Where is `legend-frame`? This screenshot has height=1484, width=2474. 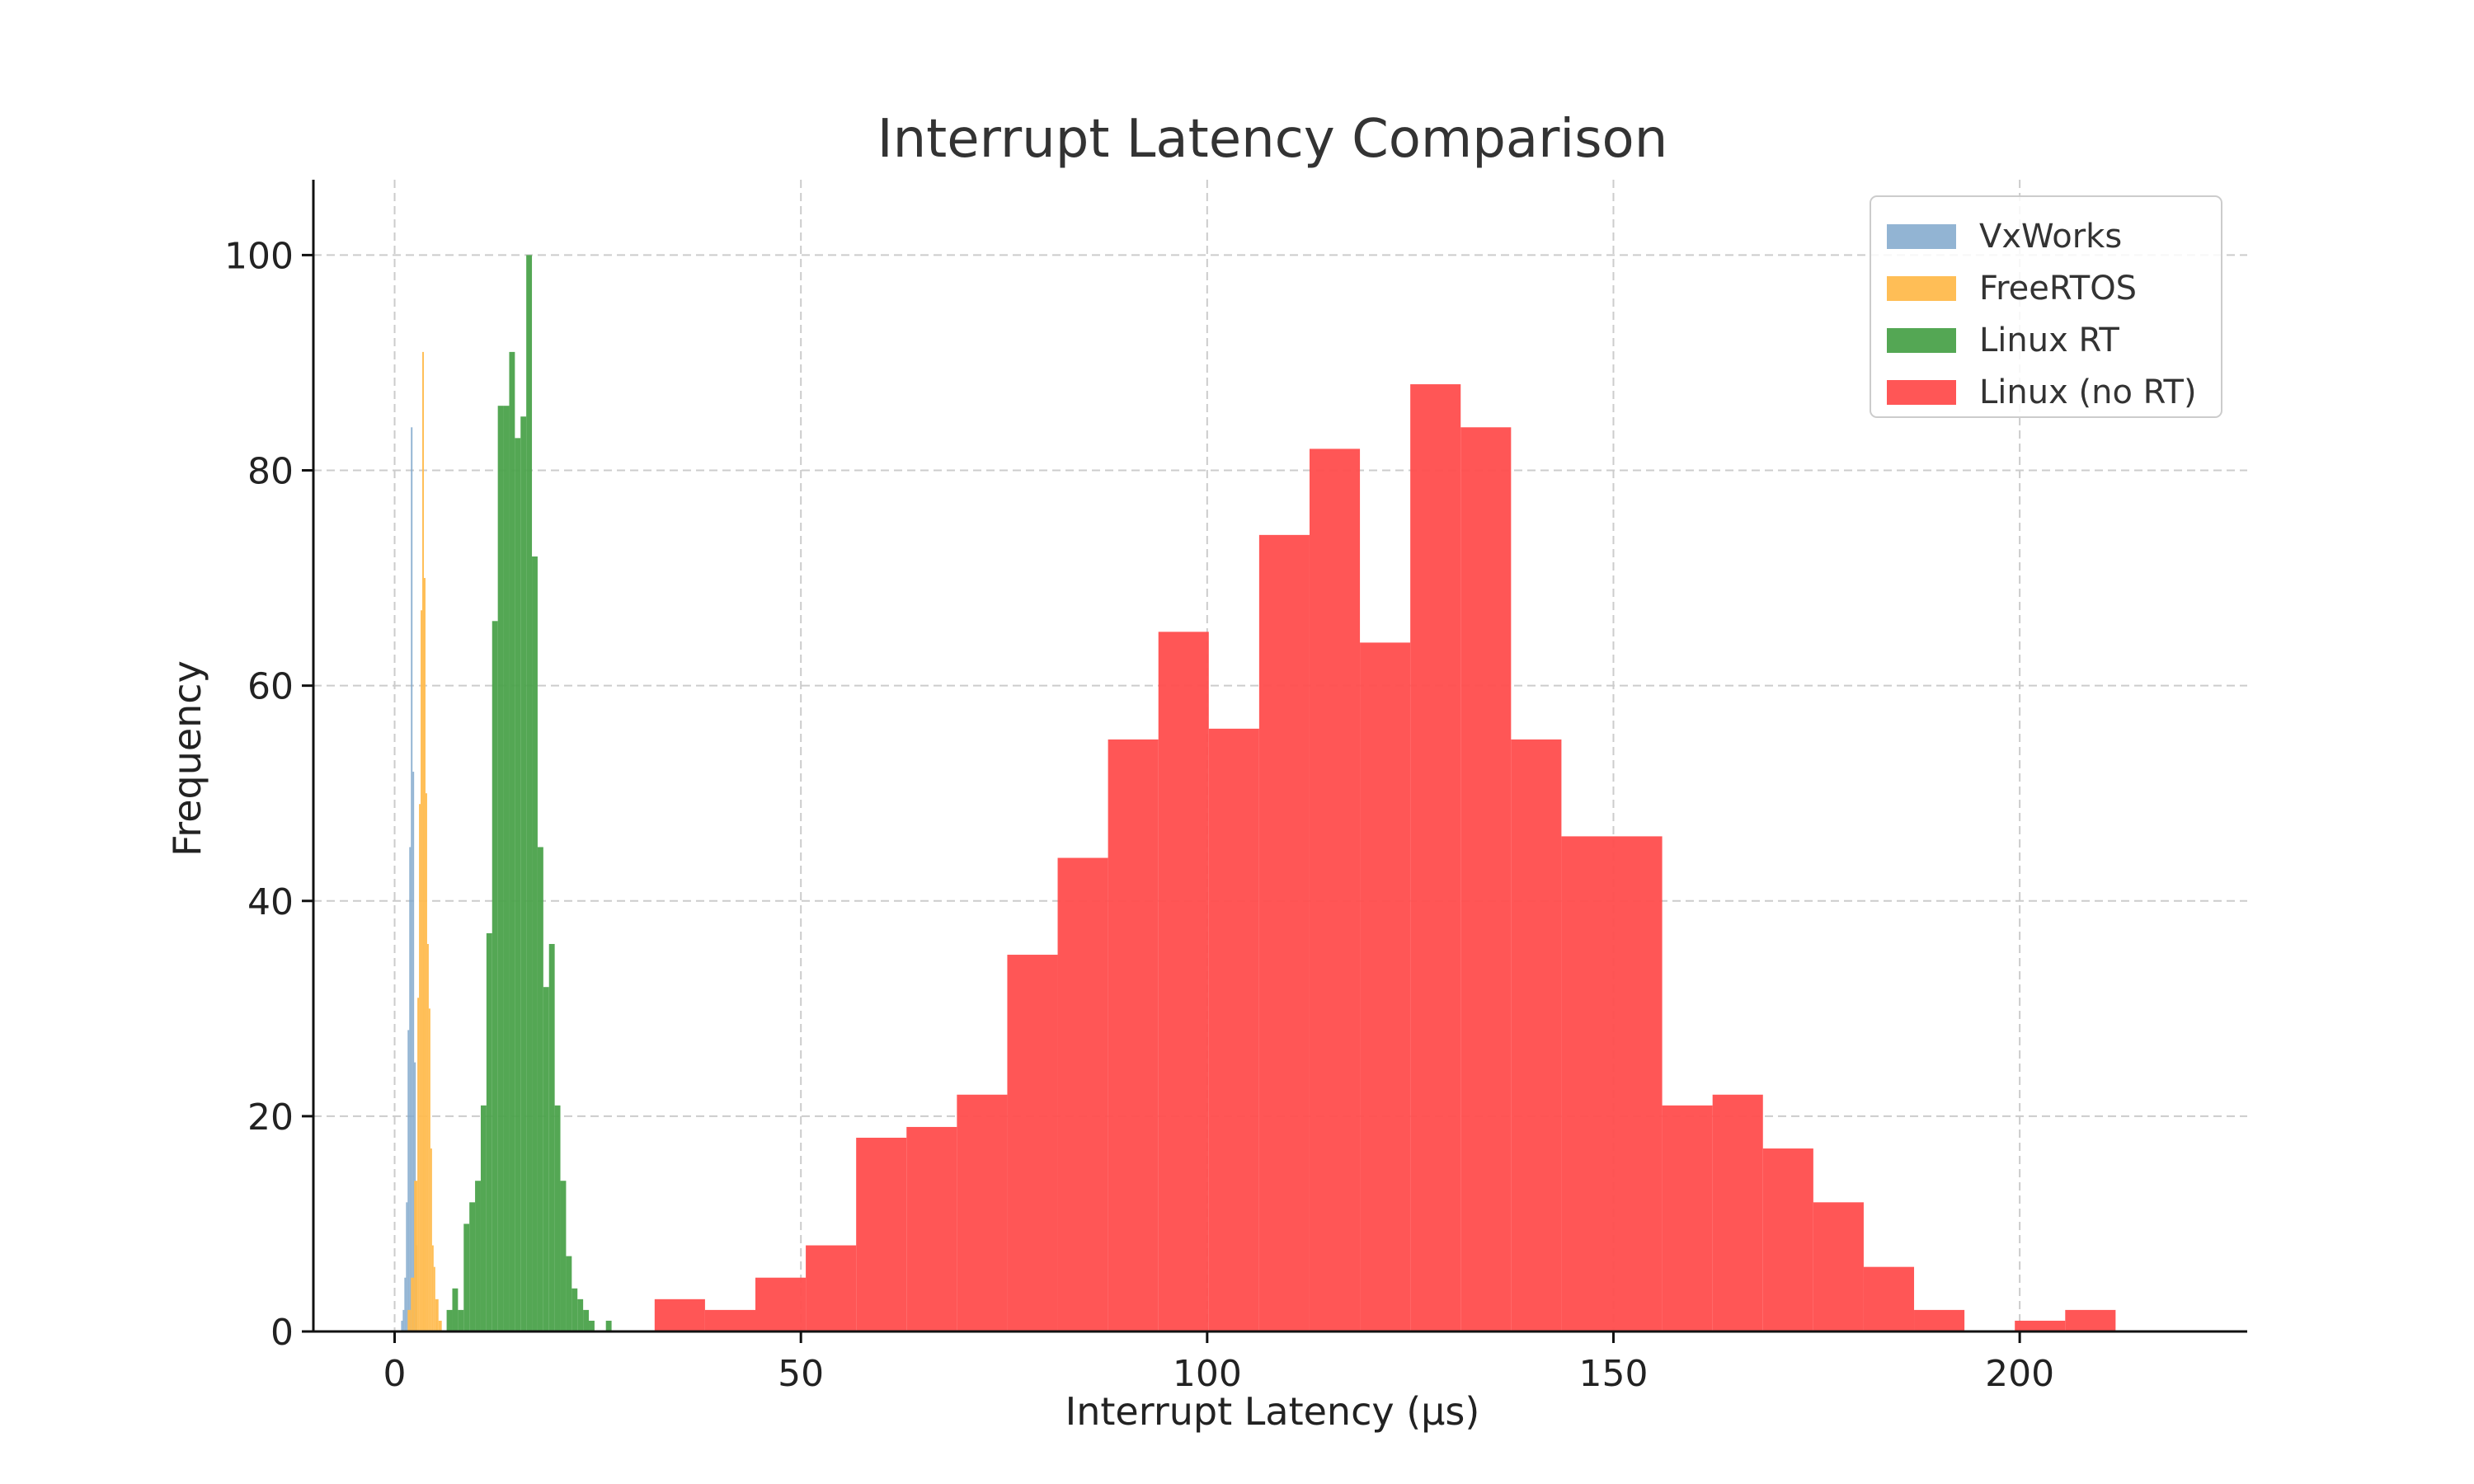 legend-frame is located at coordinates (2046, 306).